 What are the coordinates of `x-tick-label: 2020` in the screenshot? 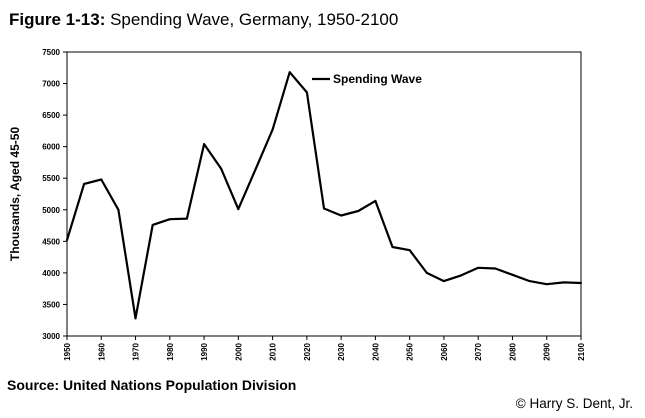 It's located at (307, 351).